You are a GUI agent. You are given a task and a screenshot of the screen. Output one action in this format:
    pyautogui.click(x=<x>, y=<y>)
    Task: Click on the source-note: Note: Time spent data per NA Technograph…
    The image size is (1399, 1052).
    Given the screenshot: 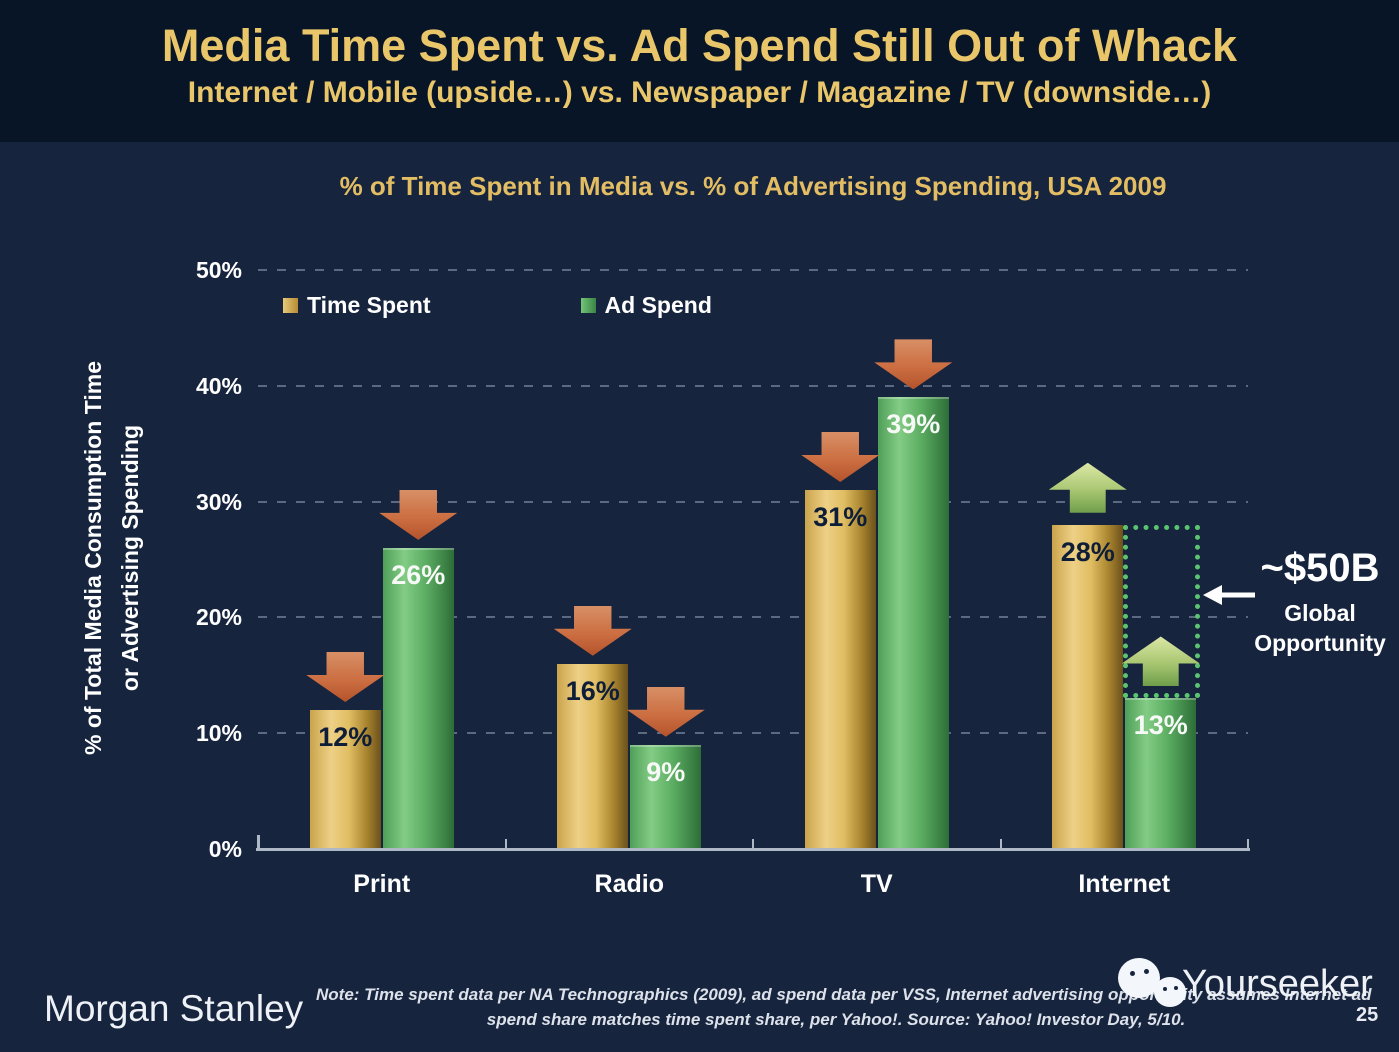 What is the action you would take?
    pyautogui.click(x=844, y=1007)
    